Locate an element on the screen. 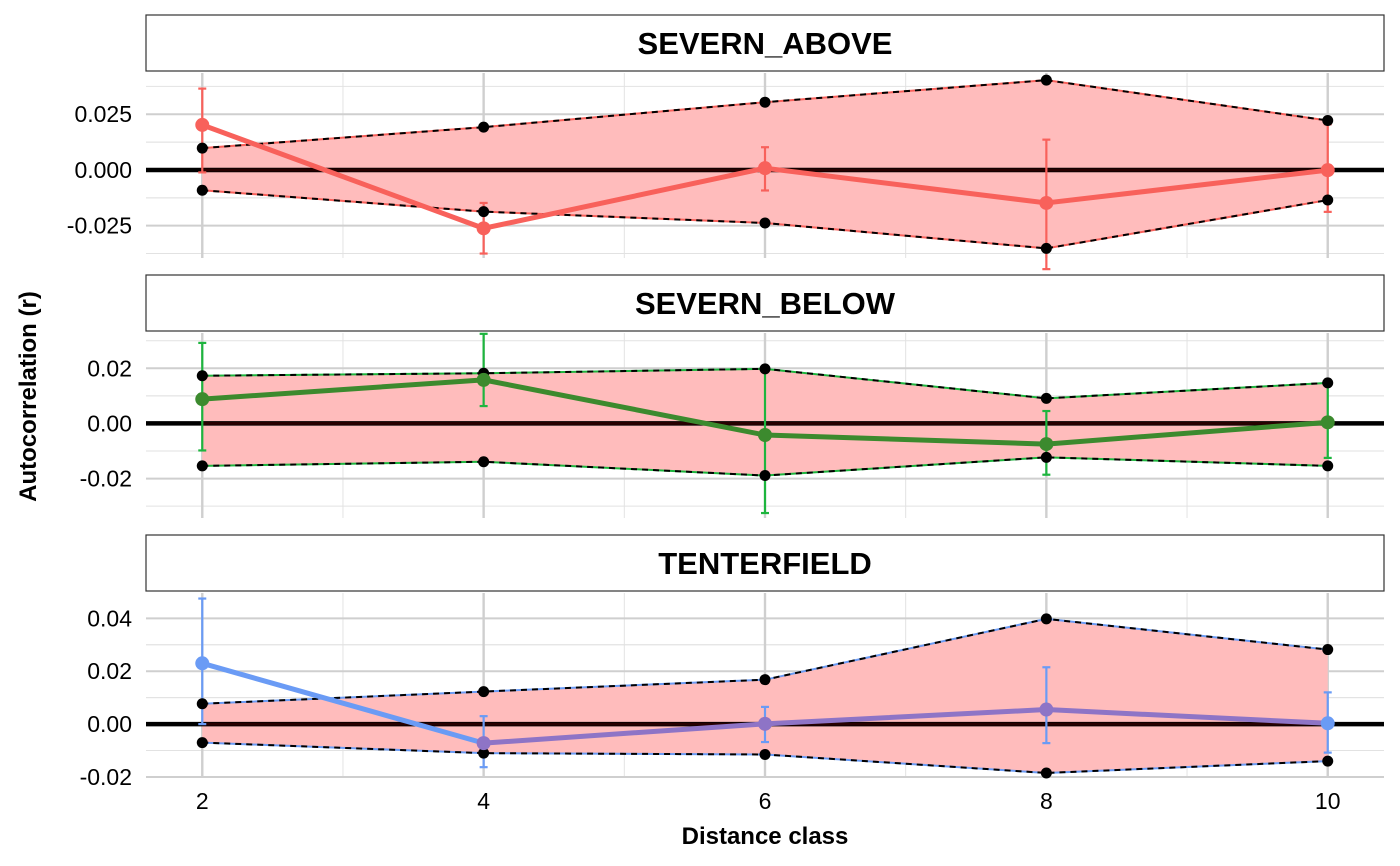 This screenshot has width=1400, height=866. y-tick-label: 0.04 is located at coordinates (109, 618).